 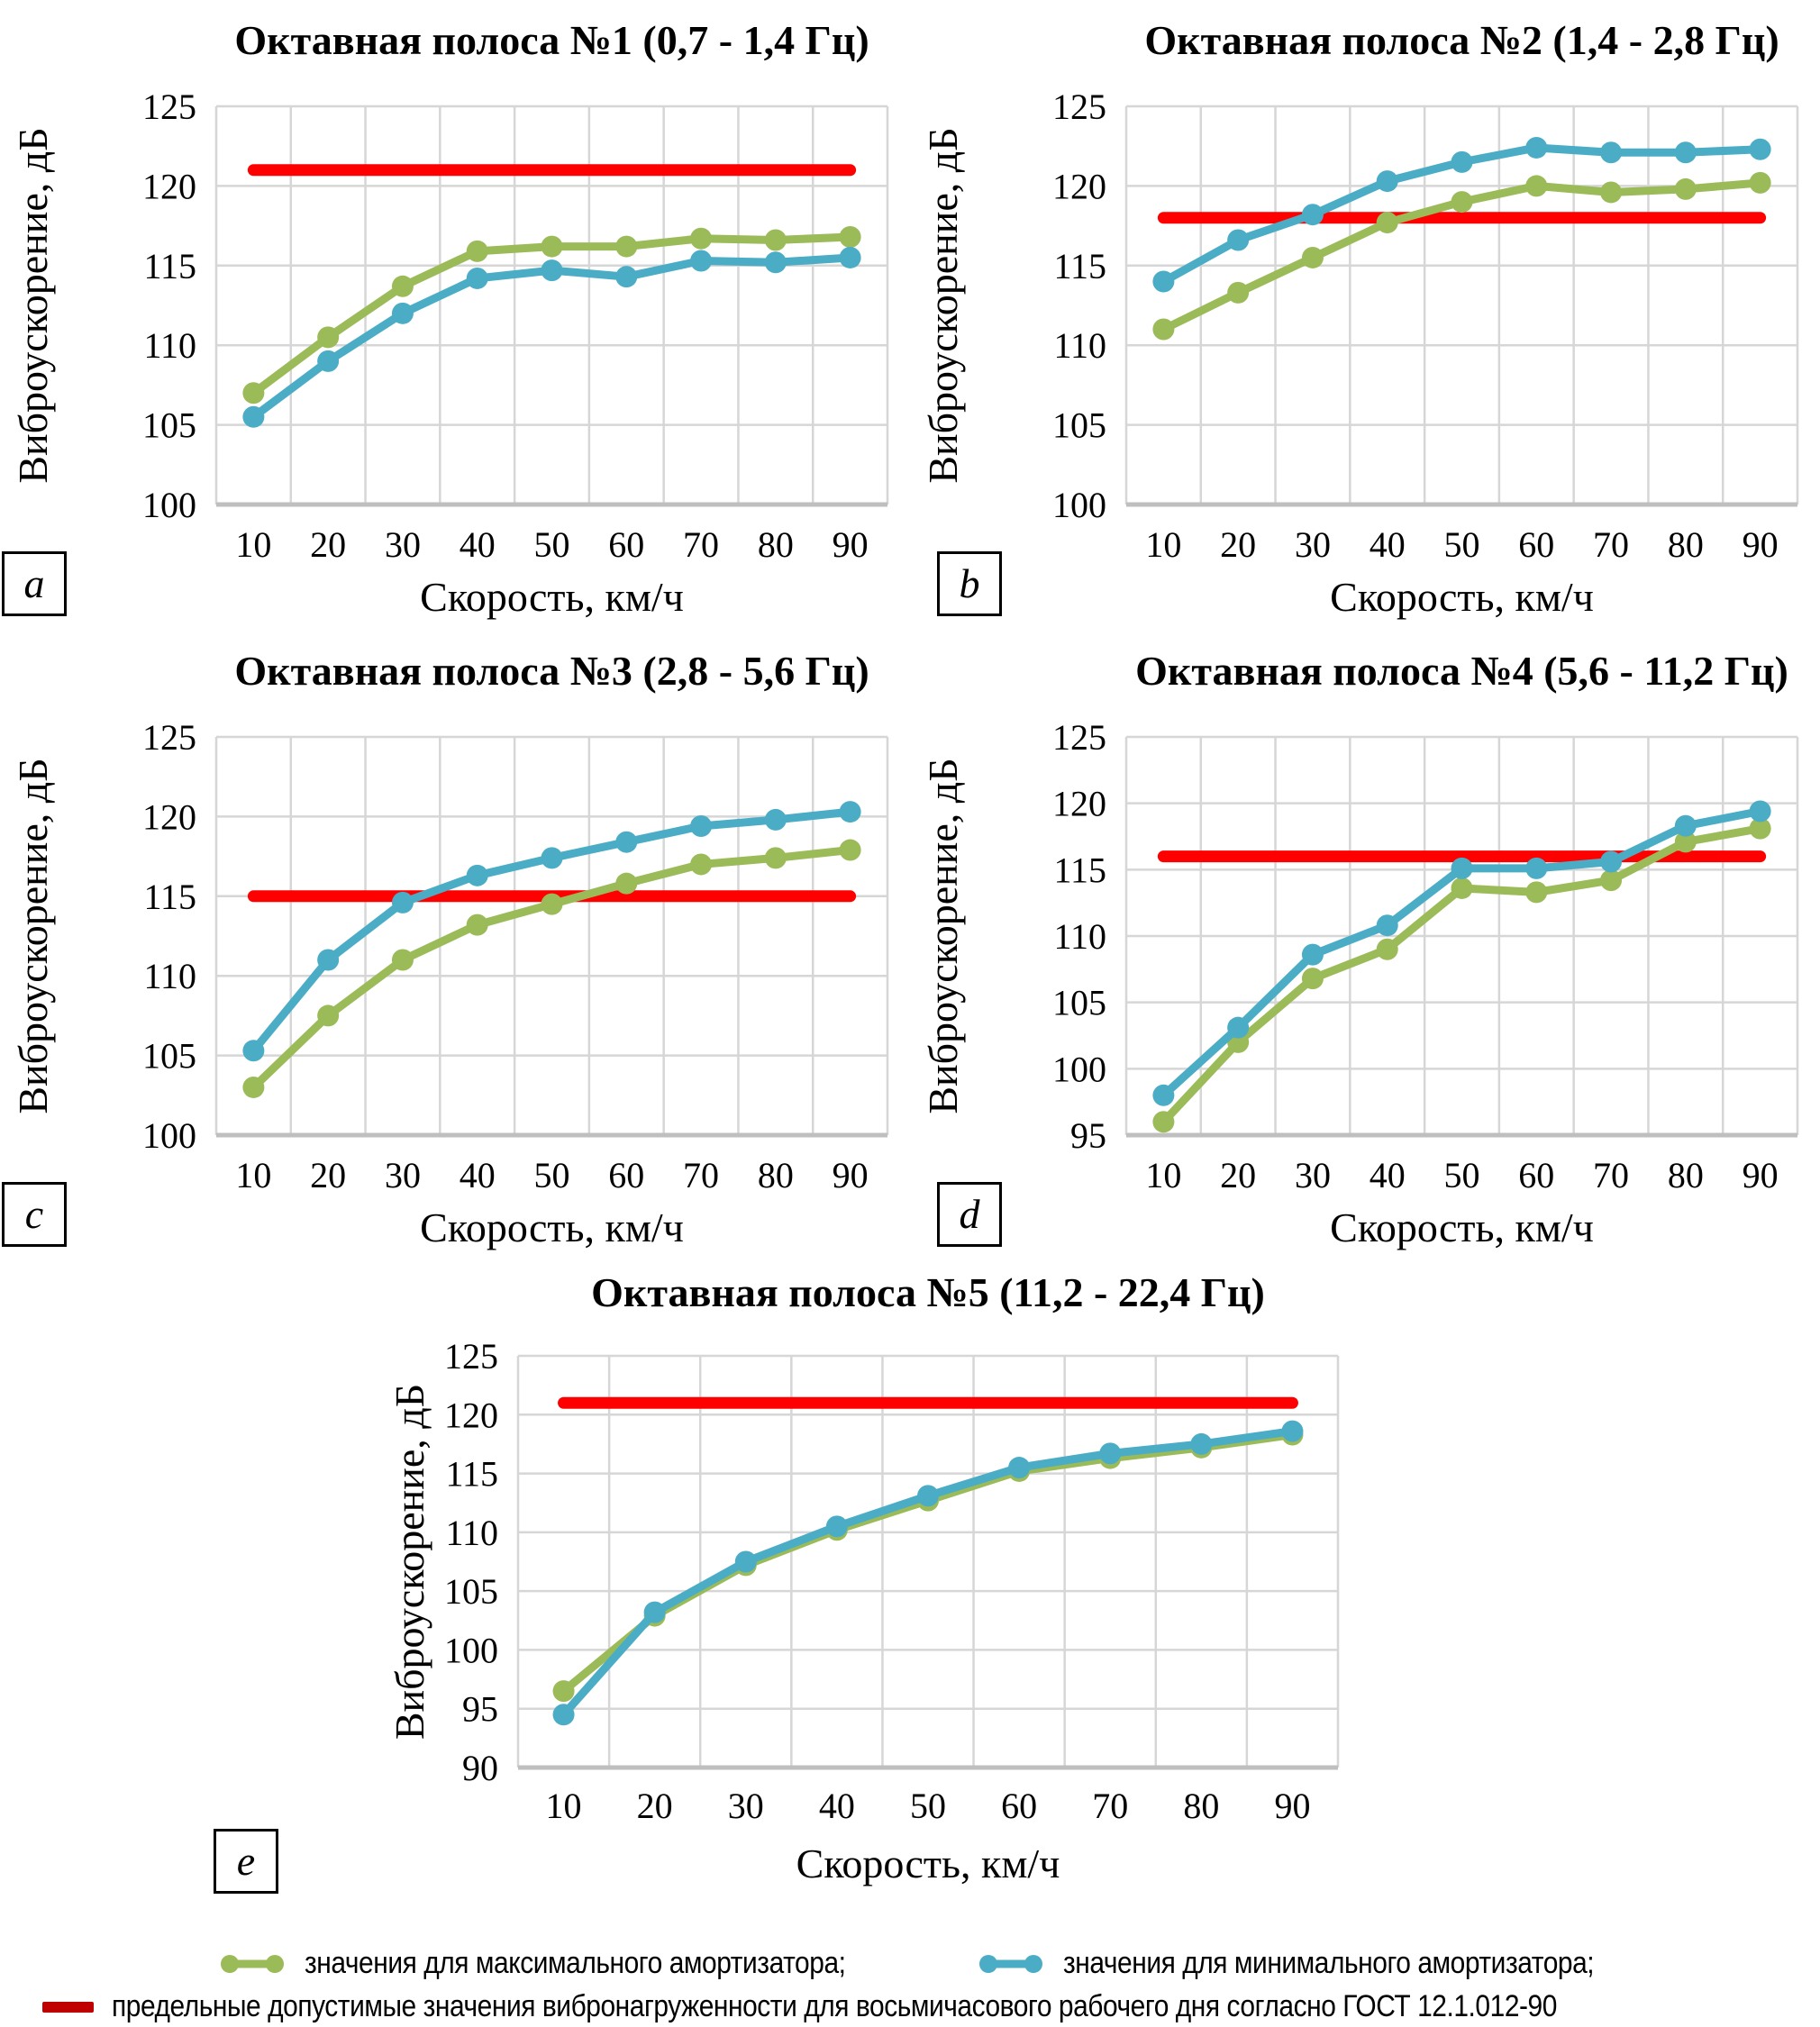 What do you see at coordinates (1079, 505) in the screenshot?
I see `y-tick-label: 100` at bounding box center [1079, 505].